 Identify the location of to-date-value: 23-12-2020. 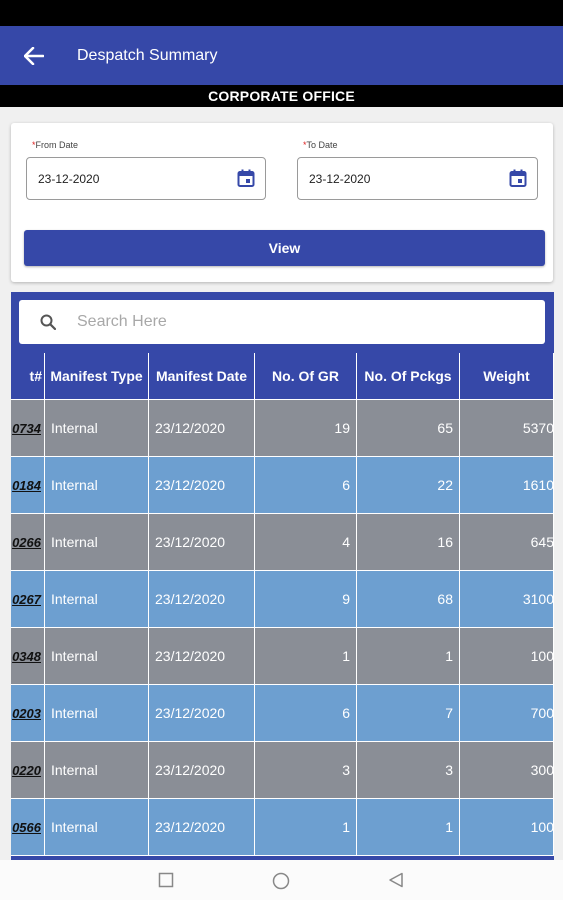
(340, 178).